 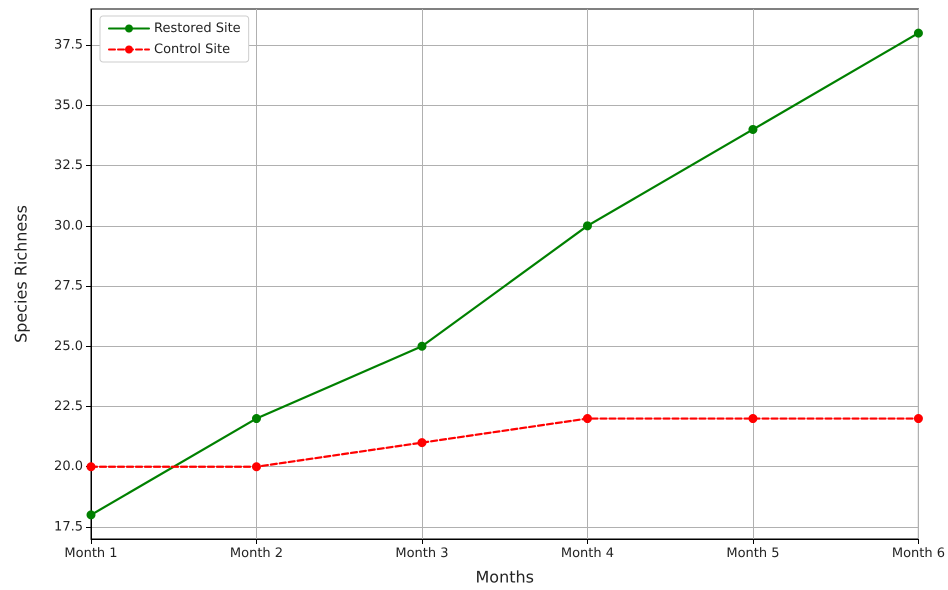 I want to click on y-tick-label: 17.5, so click(x=68, y=526).